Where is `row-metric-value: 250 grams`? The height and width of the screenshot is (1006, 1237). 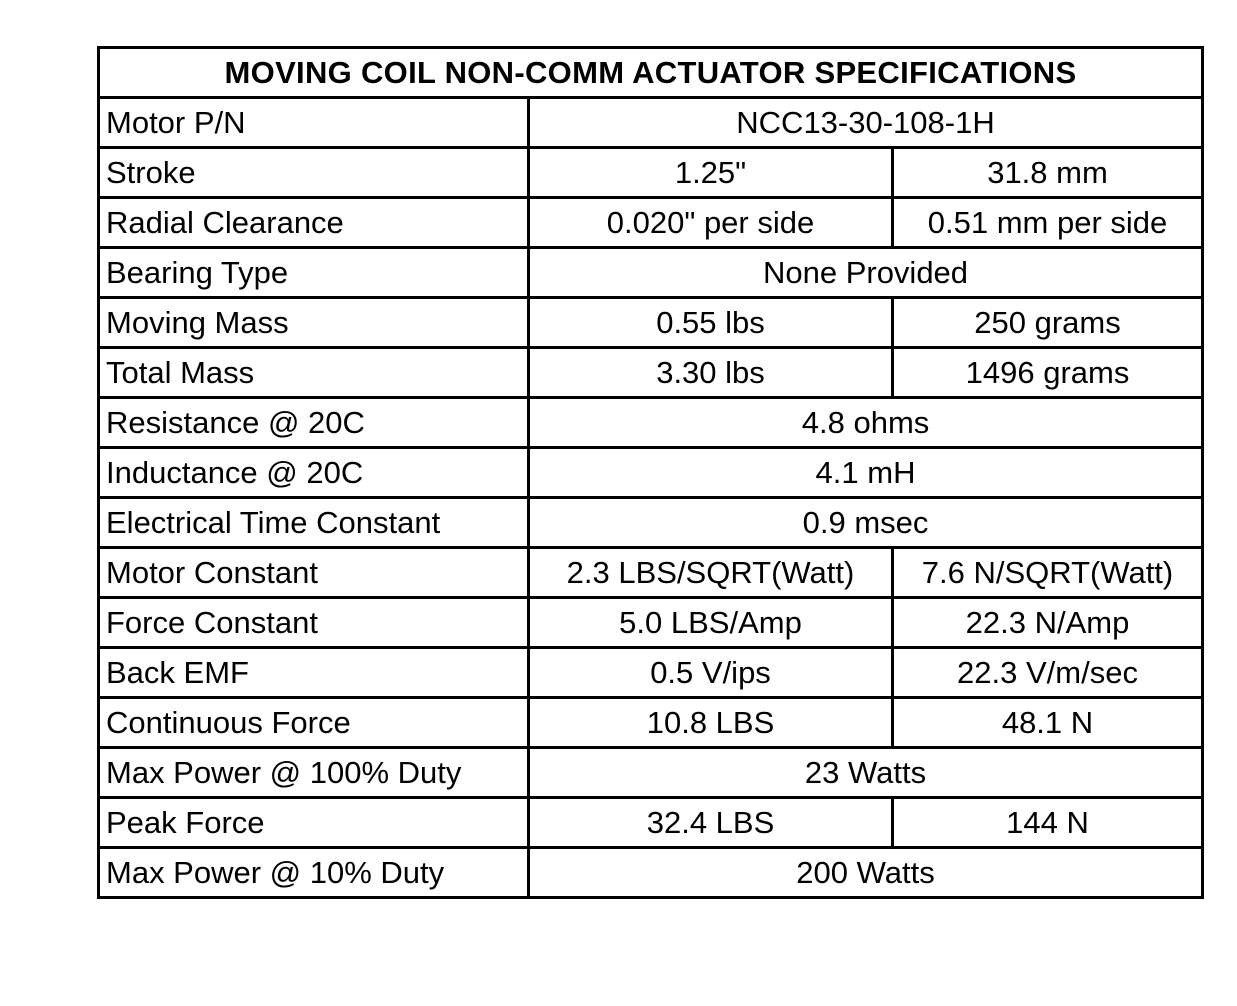
row-metric-value: 250 grams is located at coordinates (1047, 322).